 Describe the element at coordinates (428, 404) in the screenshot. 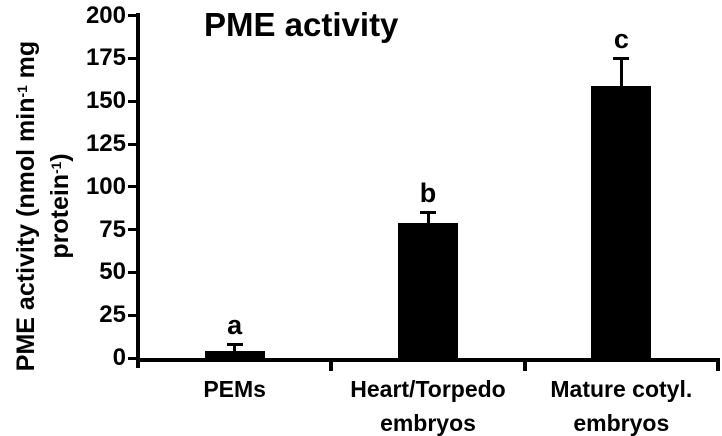

I see `x-category-label: Heart/Torpedo embryos` at that location.